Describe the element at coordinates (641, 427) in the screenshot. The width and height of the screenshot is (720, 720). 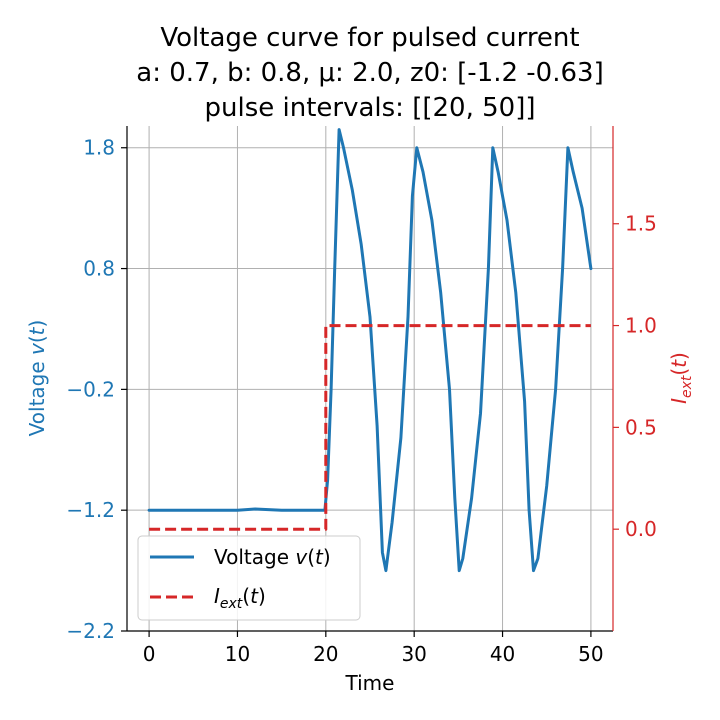
I see `y-right-tick-label: 0.5` at that location.